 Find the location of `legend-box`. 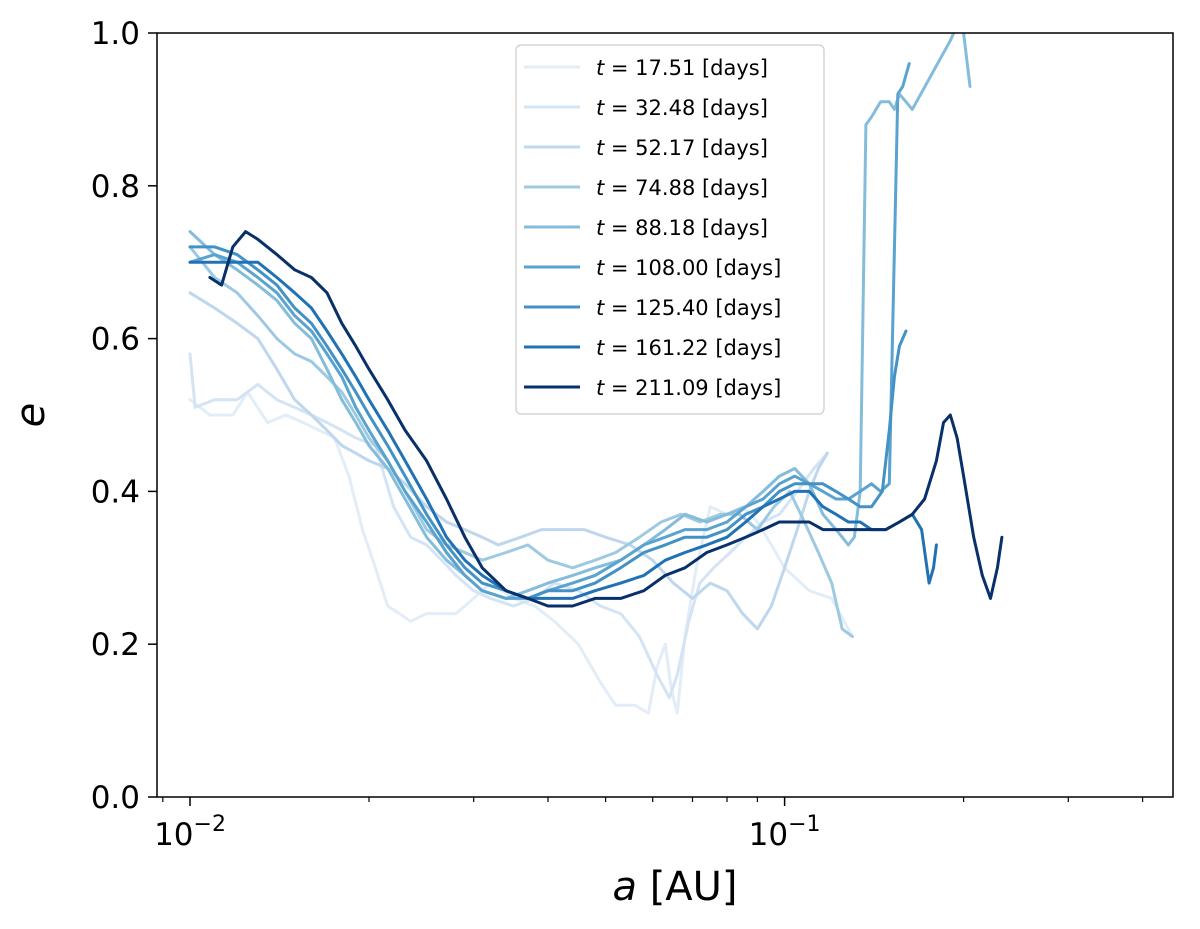

legend-box is located at coordinates (670, 229).